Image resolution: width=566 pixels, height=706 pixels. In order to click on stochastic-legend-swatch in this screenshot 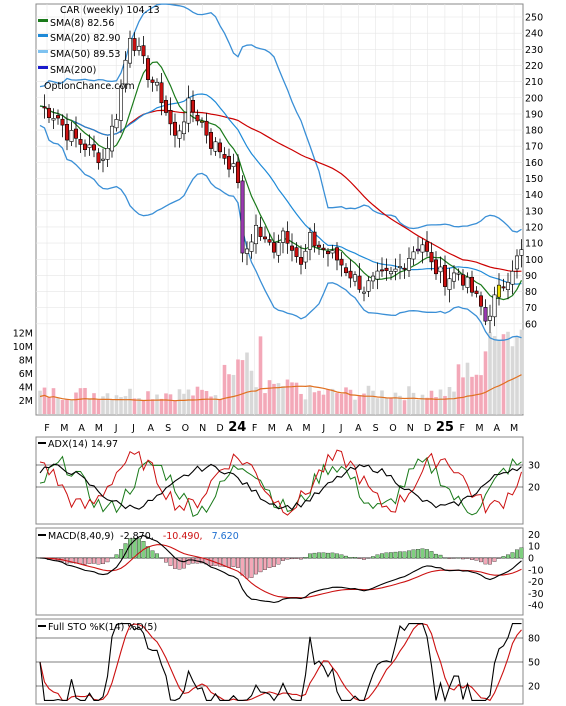, I will do `click(42, 626)`.